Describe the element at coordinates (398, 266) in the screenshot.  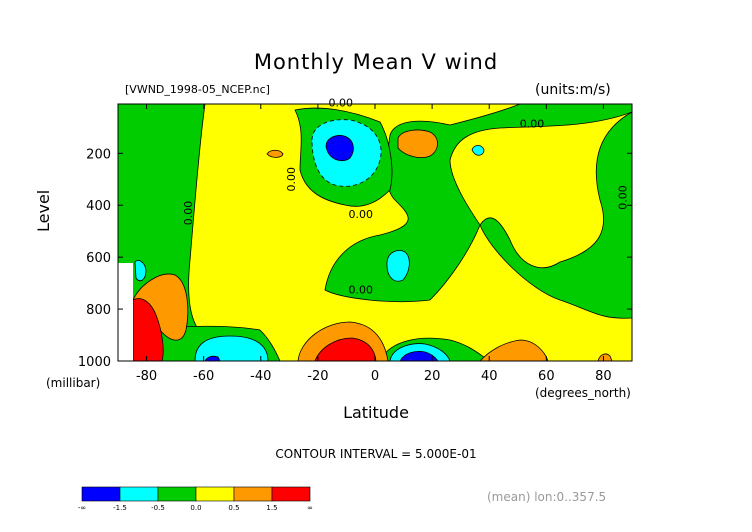
I see `region-negative-mid` at that location.